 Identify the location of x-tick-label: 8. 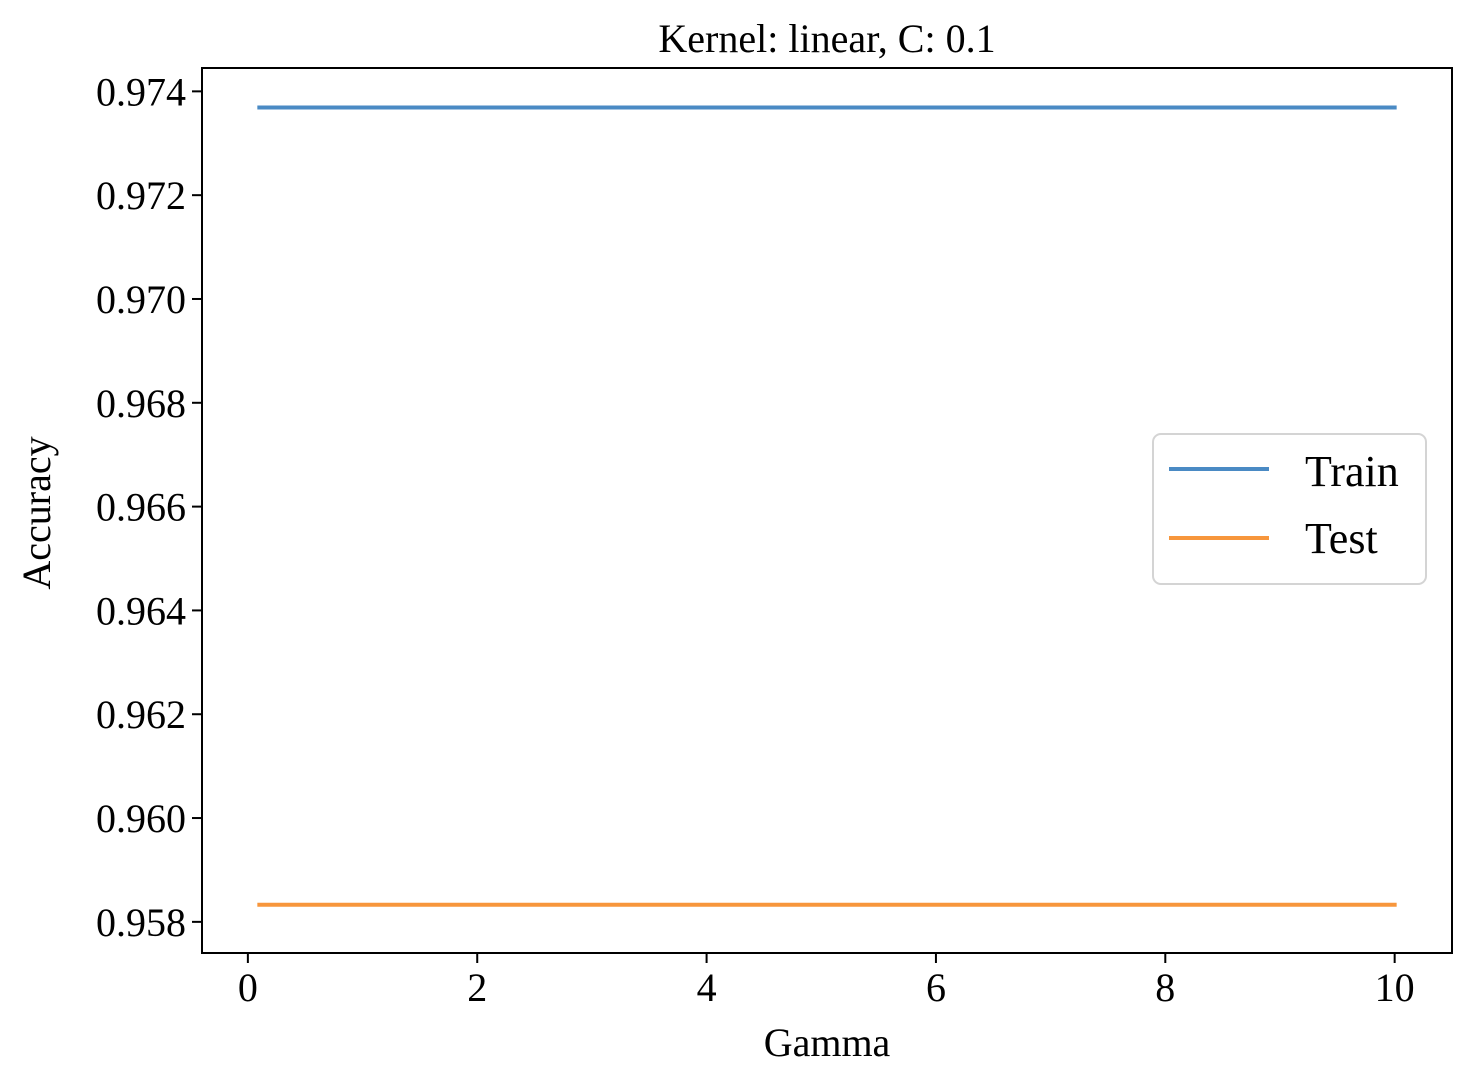
(1165, 987).